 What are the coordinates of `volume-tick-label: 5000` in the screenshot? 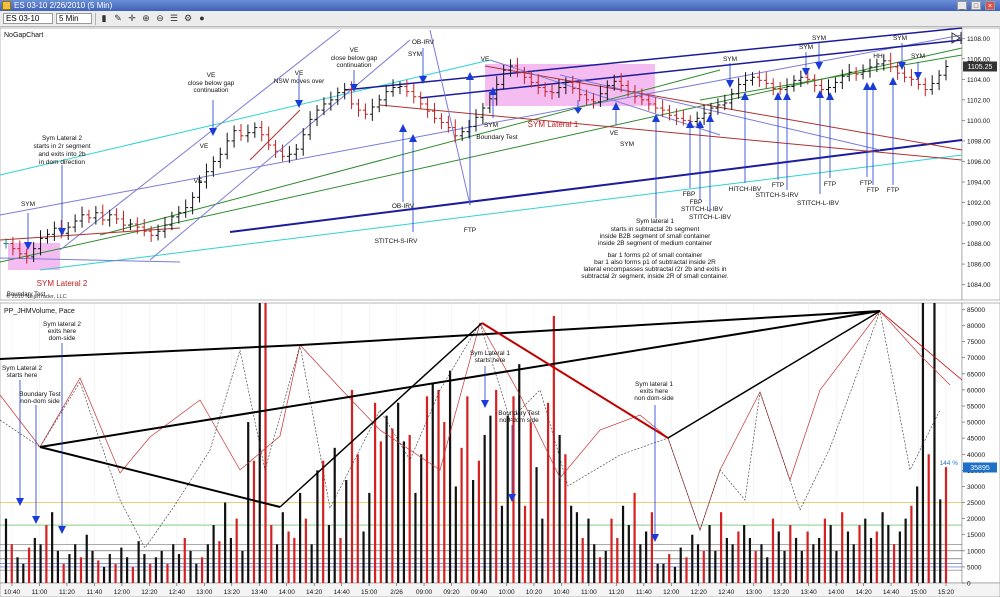 It's located at (974, 567).